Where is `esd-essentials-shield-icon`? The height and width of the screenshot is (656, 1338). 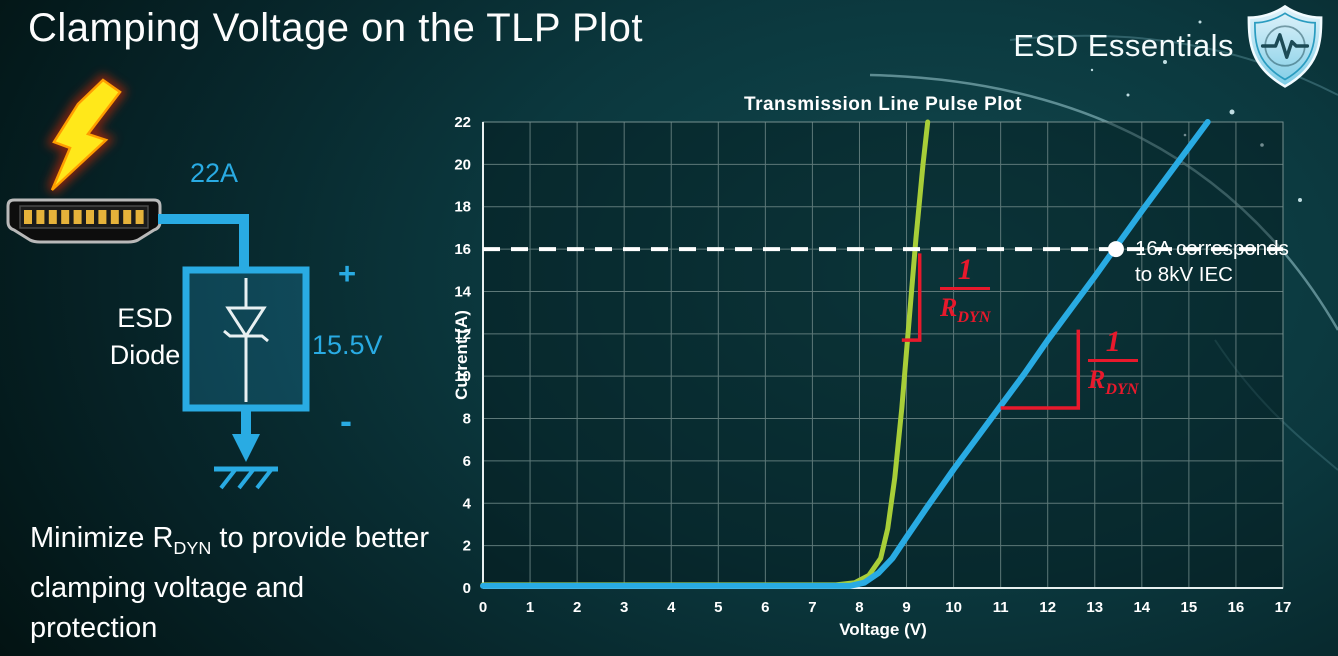 esd-essentials-shield-icon is located at coordinates (1285, 46).